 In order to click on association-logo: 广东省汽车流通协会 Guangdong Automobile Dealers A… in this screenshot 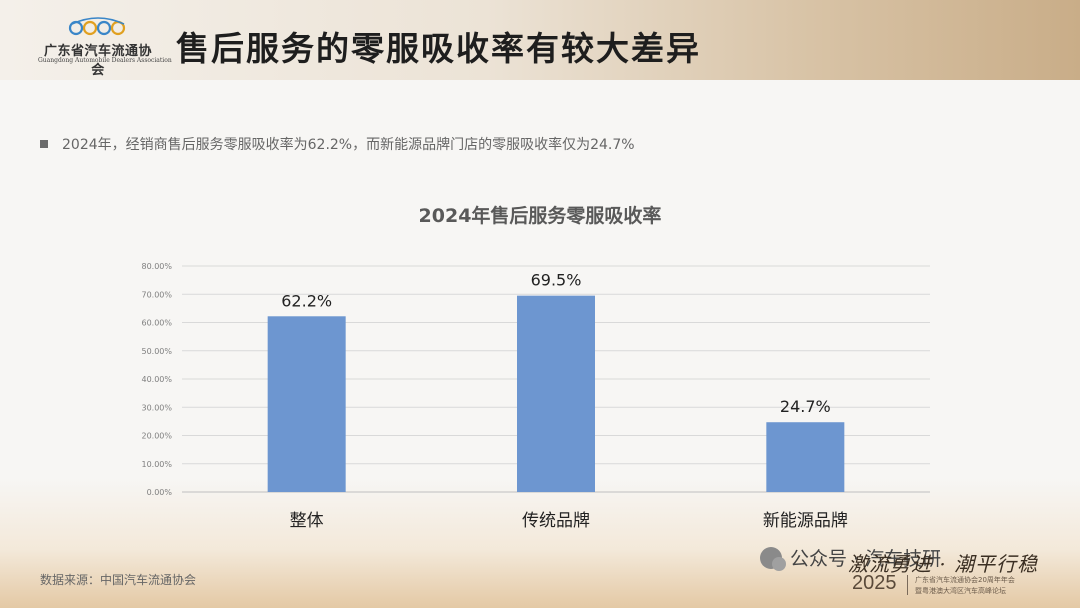, I will do `click(105, 47)`.